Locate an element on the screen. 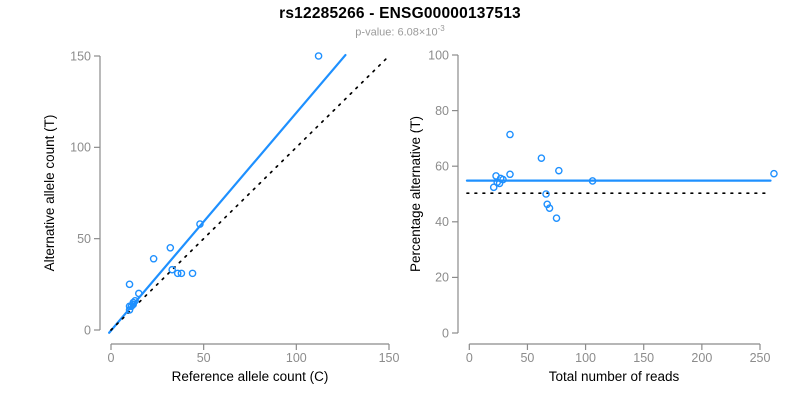  x-tick-label: 250 is located at coordinates (760, 358).